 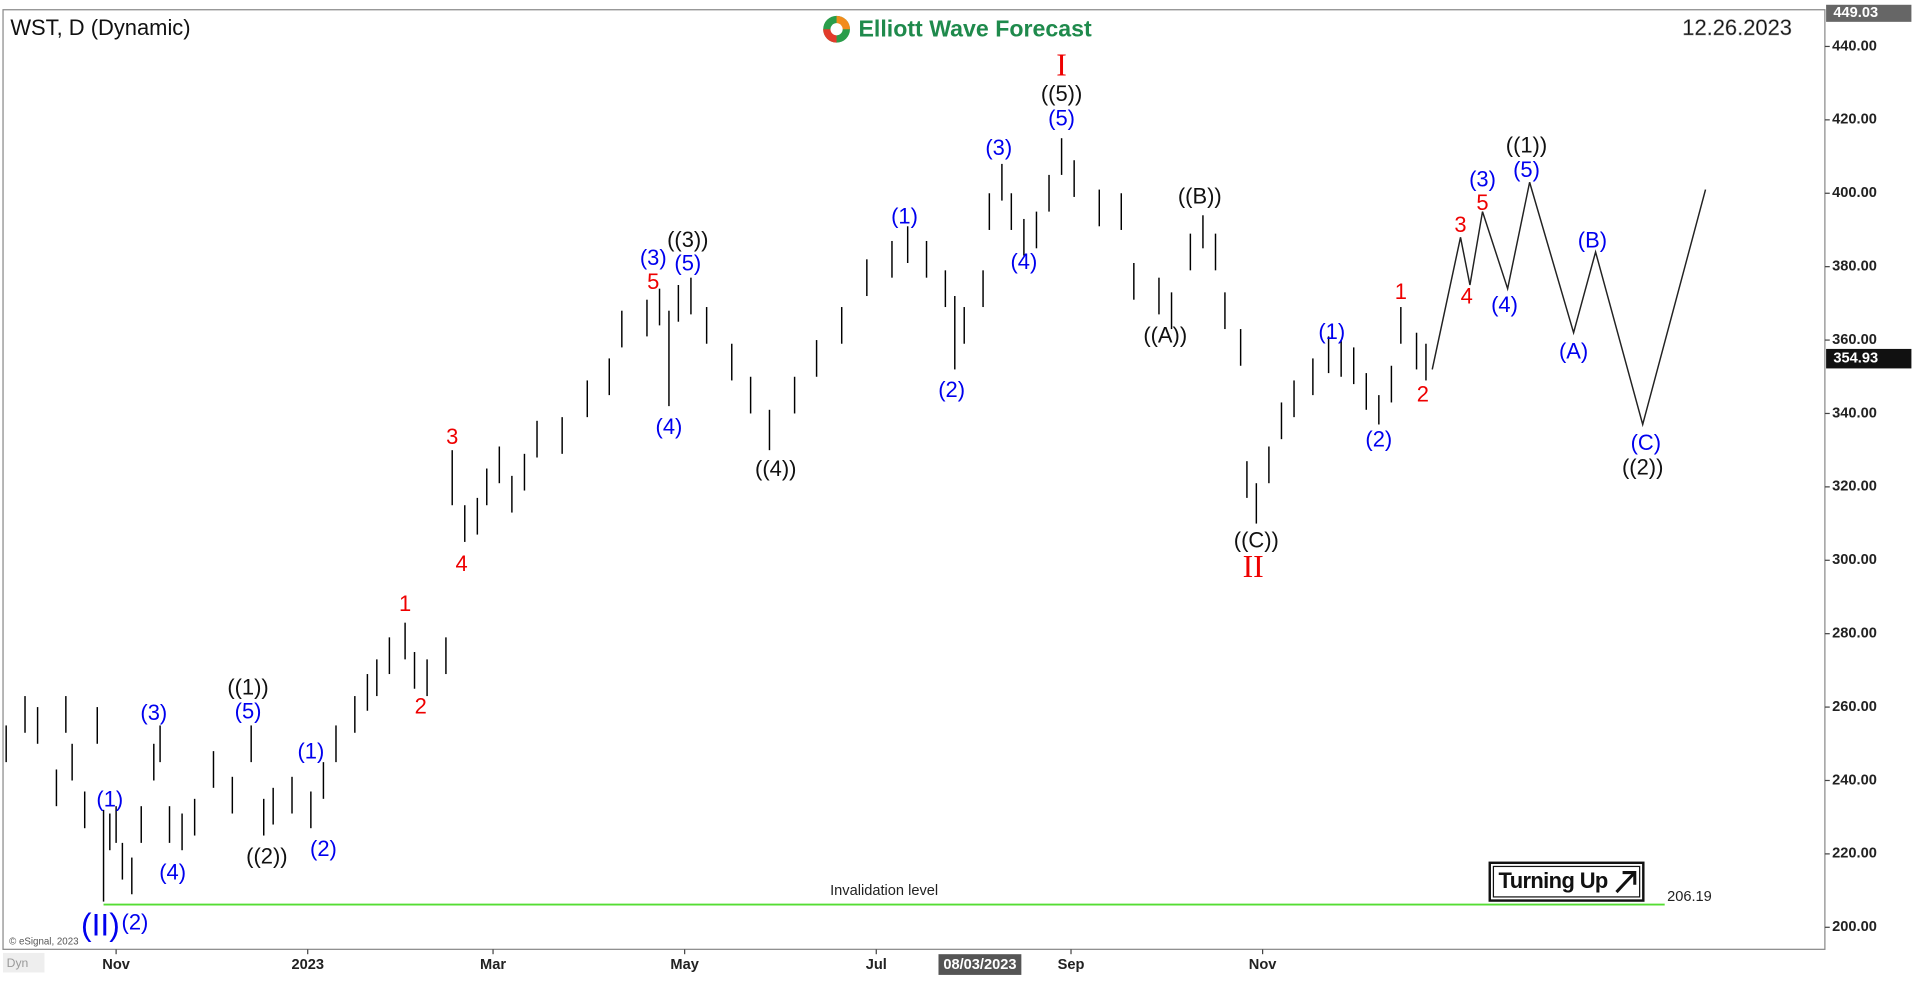 What do you see at coordinates (775, 468) in the screenshot?
I see `wave-label: ((4))` at bounding box center [775, 468].